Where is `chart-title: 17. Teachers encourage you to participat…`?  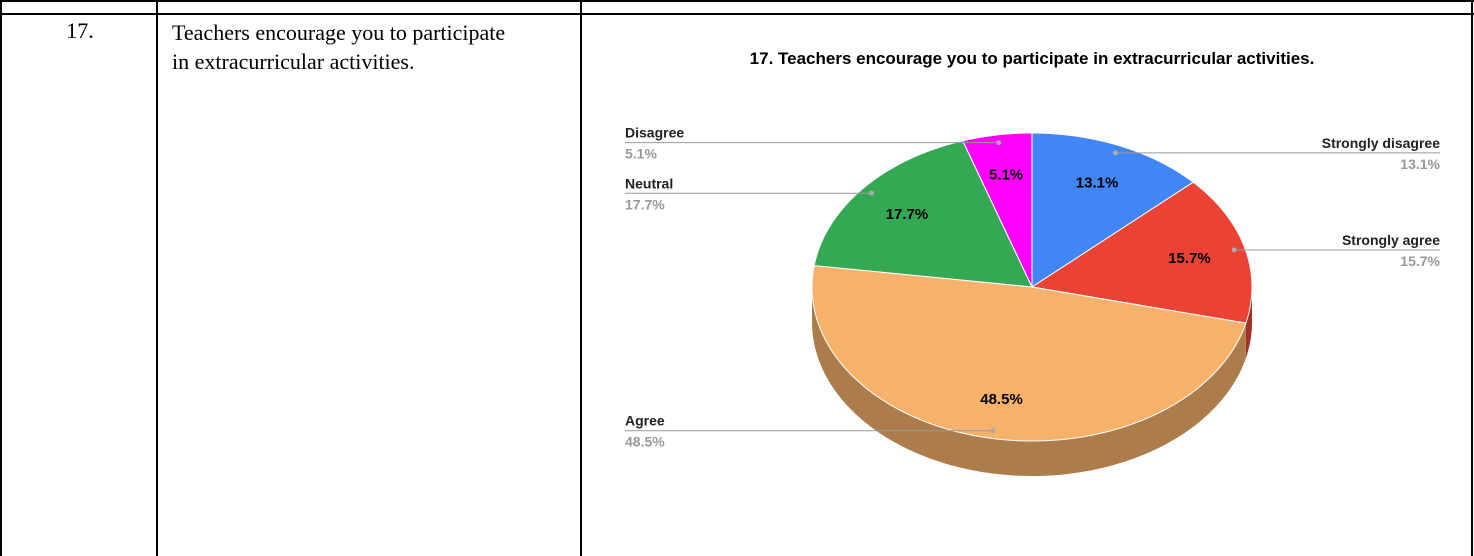 chart-title: 17. Teachers encourage you to participat… is located at coordinates (1032, 58).